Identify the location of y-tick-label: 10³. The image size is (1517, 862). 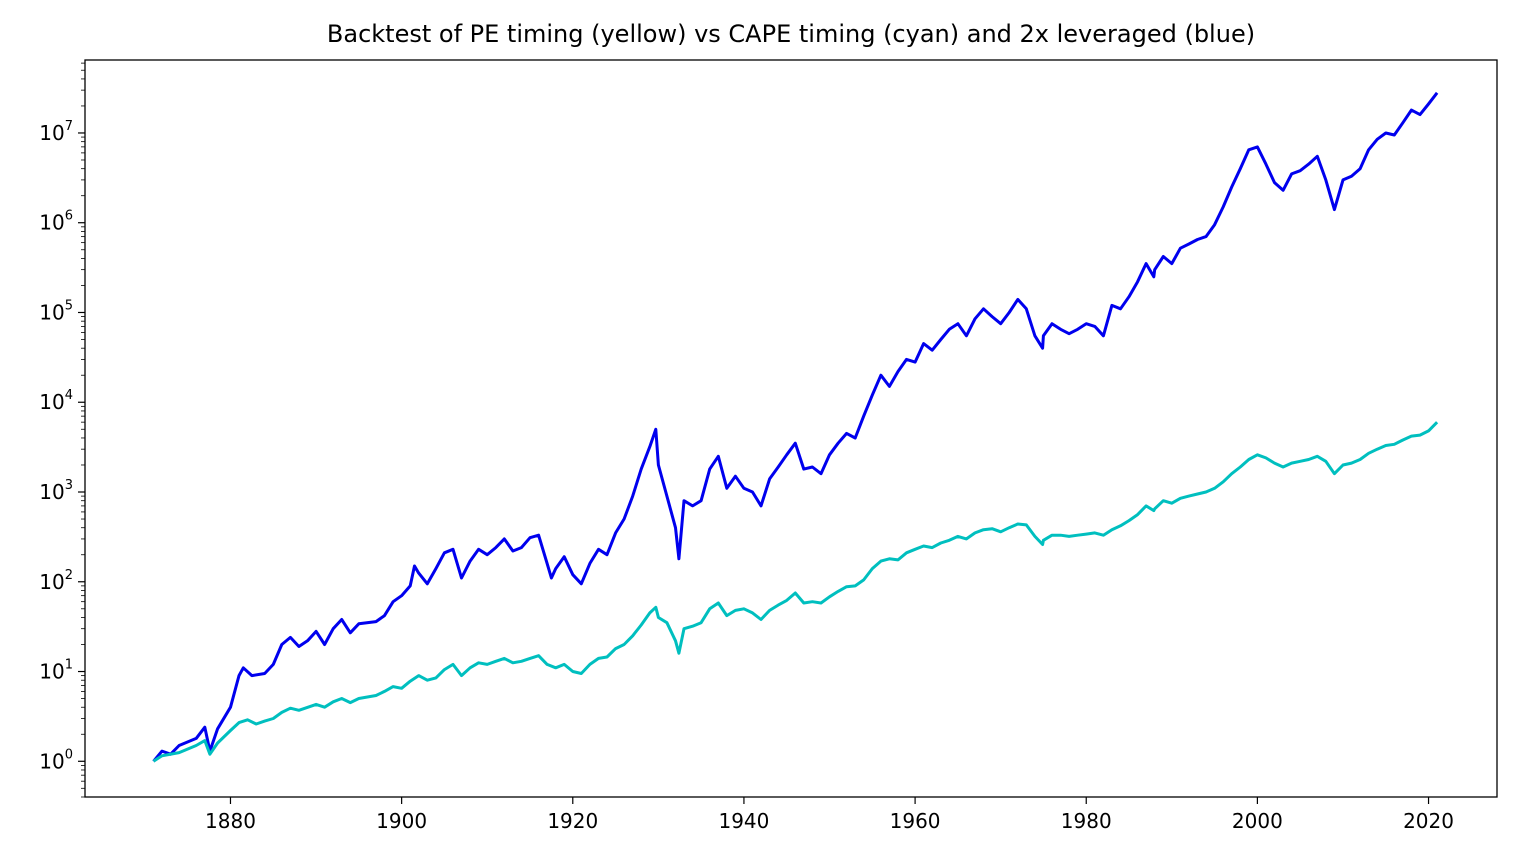
(56, 491).